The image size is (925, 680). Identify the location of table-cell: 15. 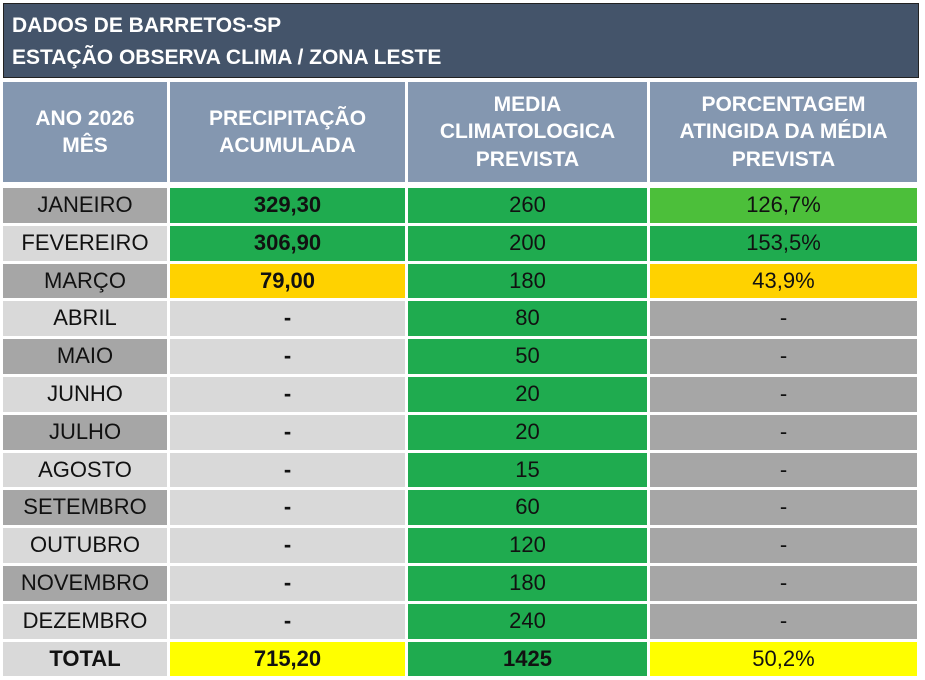
(527, 470).